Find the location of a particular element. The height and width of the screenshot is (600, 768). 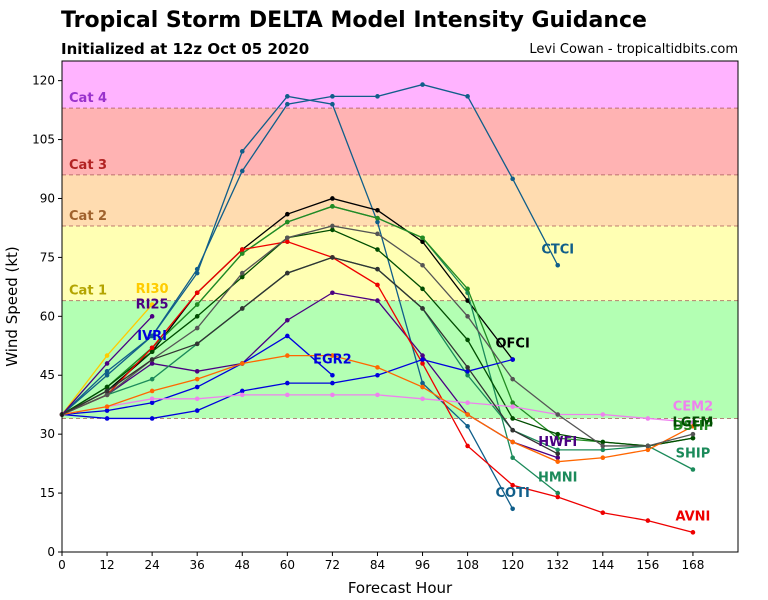

x-tick-label: 12 is located at coordinates (106, 565).